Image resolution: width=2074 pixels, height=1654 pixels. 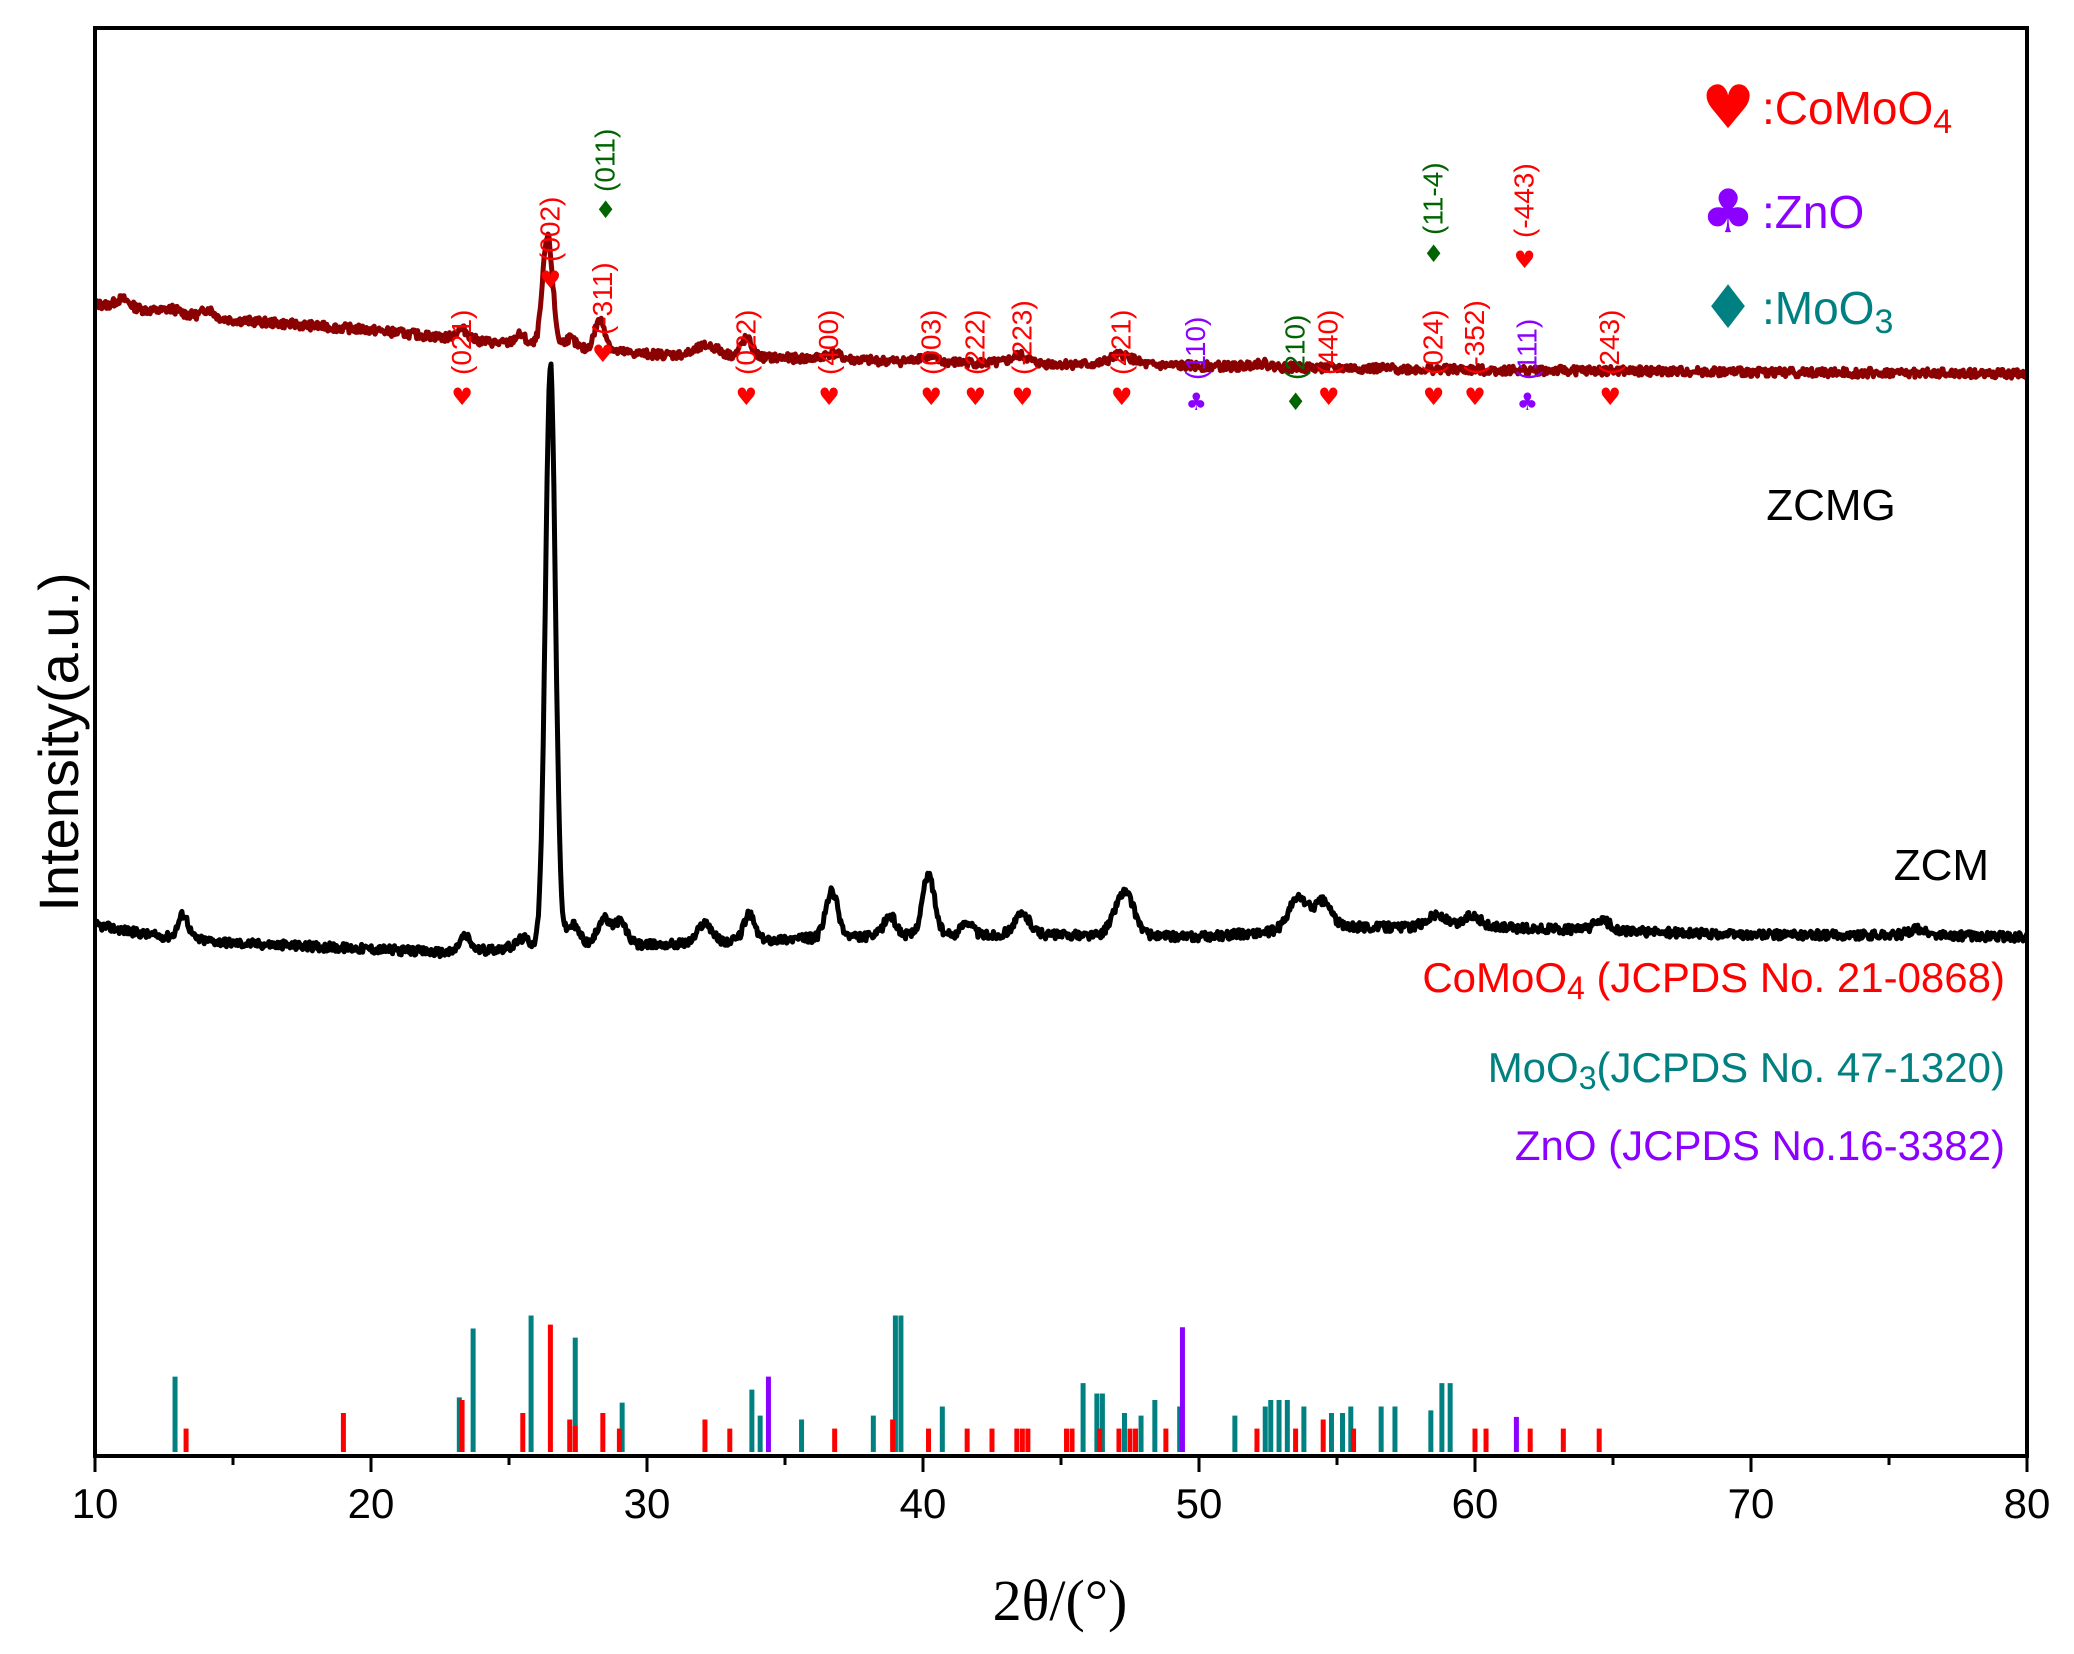 I want to click on hkl-label: (210), so click(x=1295, y=347).